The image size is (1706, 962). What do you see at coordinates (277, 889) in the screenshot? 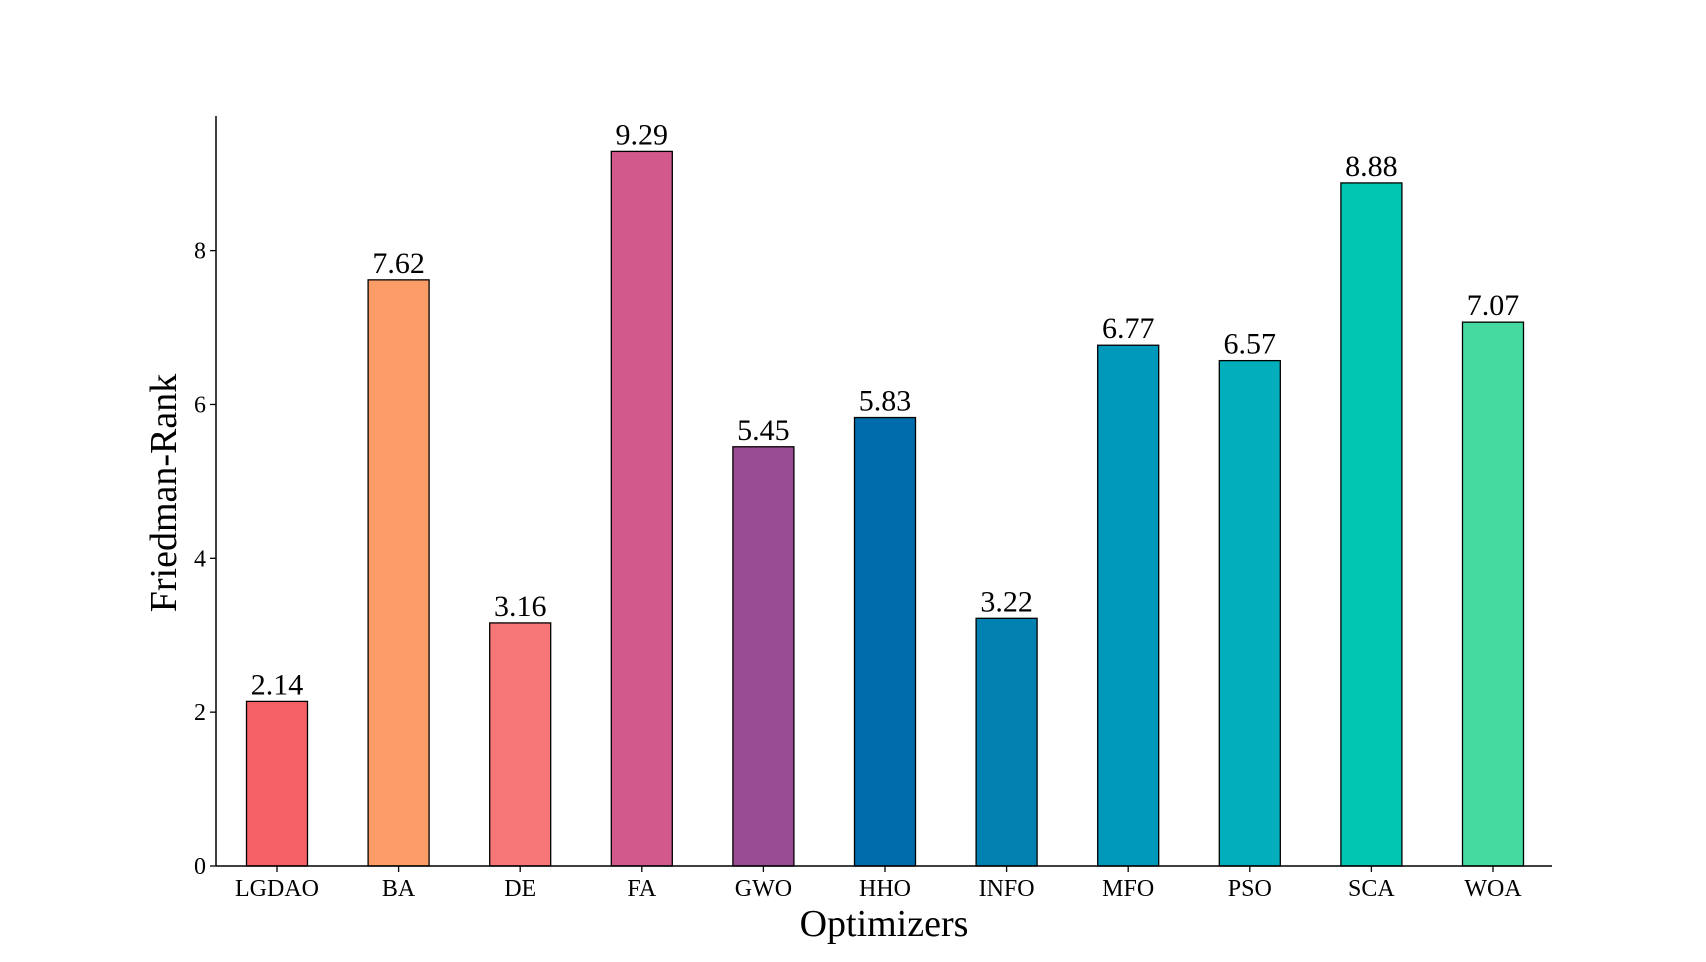
I see `x-tick-label-lgdao: LGDAO` at bounding box center [277, 889].